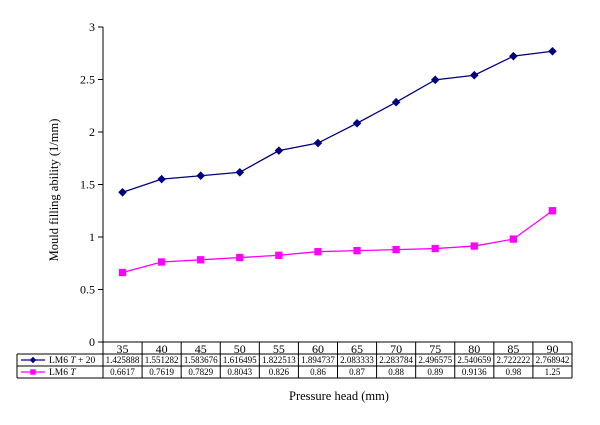 This screenshot has width=600, height=425. I want to click on table-cell-value: 1.616495, so click(240, 360).